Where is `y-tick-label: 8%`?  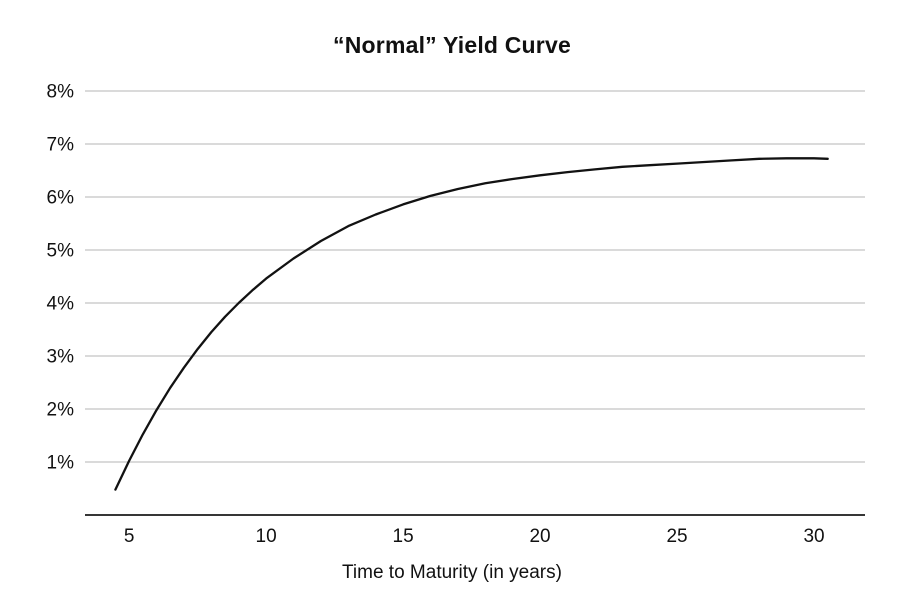 y-tick-label: 8% is located at coordinates (61, 92).